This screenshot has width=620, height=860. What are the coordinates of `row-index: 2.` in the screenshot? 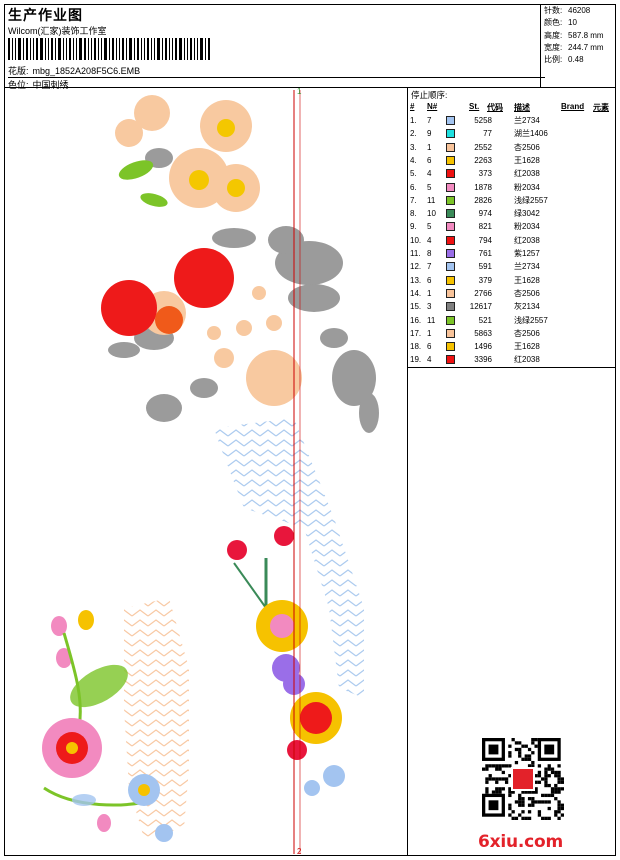 It's located at (413, 134).